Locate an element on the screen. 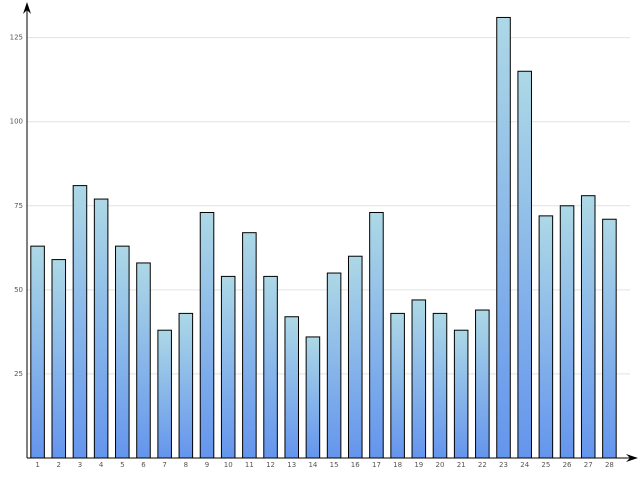  x-tick-label: 28 is located at coordinates (609, 465).